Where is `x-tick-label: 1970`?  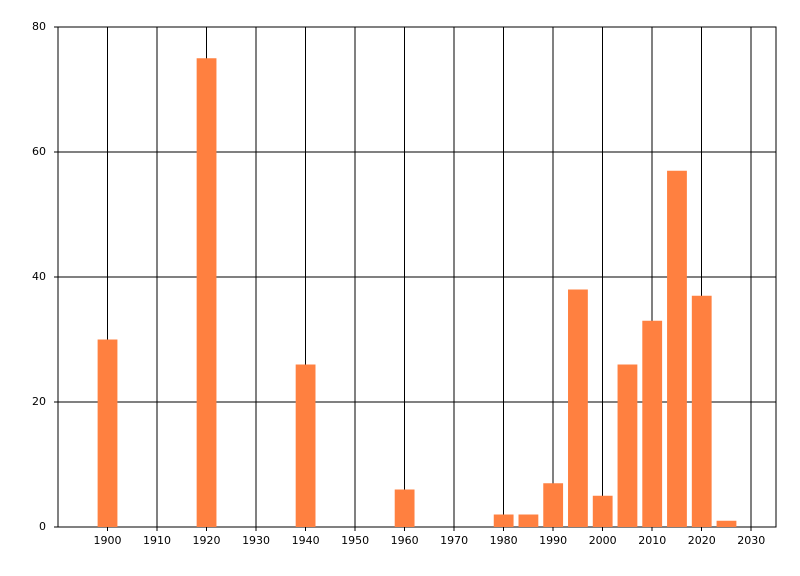
x-tick-label: 1970 is located at coordinates (454, 540).